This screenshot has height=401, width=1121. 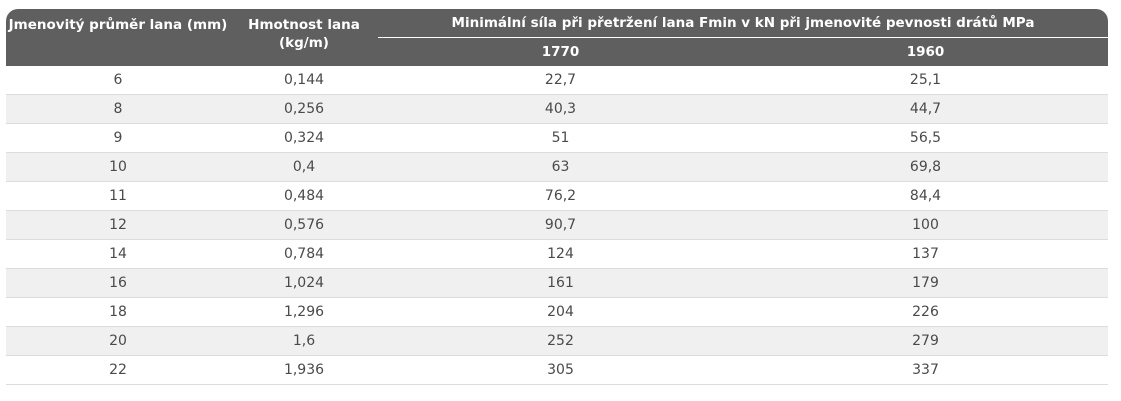 I want to click on table-row: 16 1,024 161 179, so click(x=557, y=283).